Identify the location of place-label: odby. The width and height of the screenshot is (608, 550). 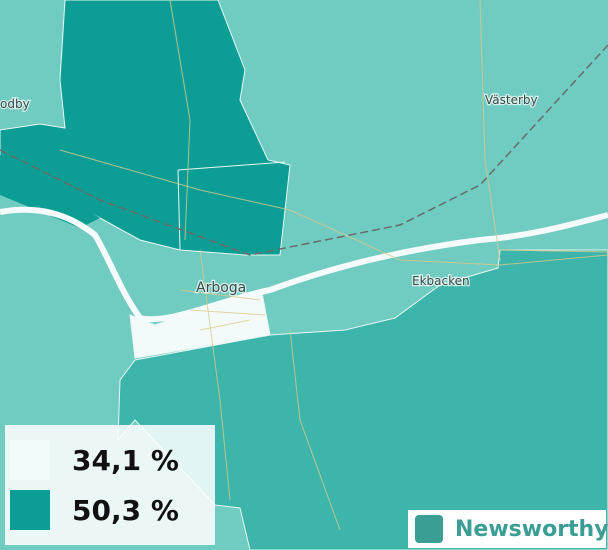
(15, 104).